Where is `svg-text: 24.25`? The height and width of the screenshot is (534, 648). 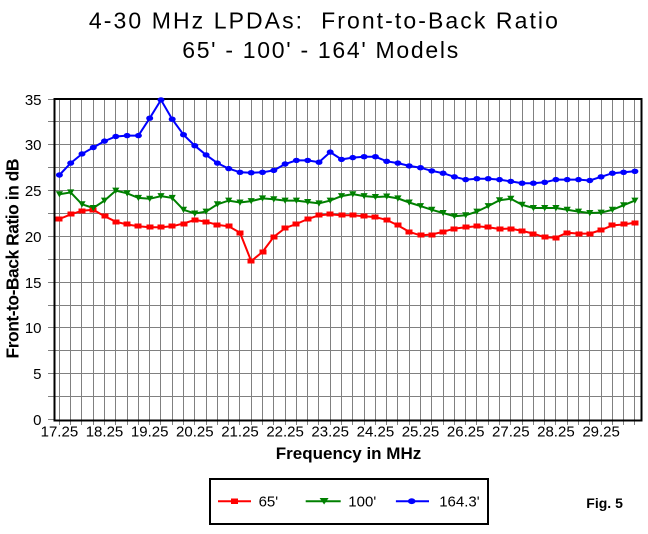
svg-text: 24.25 is located at coordinates (376, 432).